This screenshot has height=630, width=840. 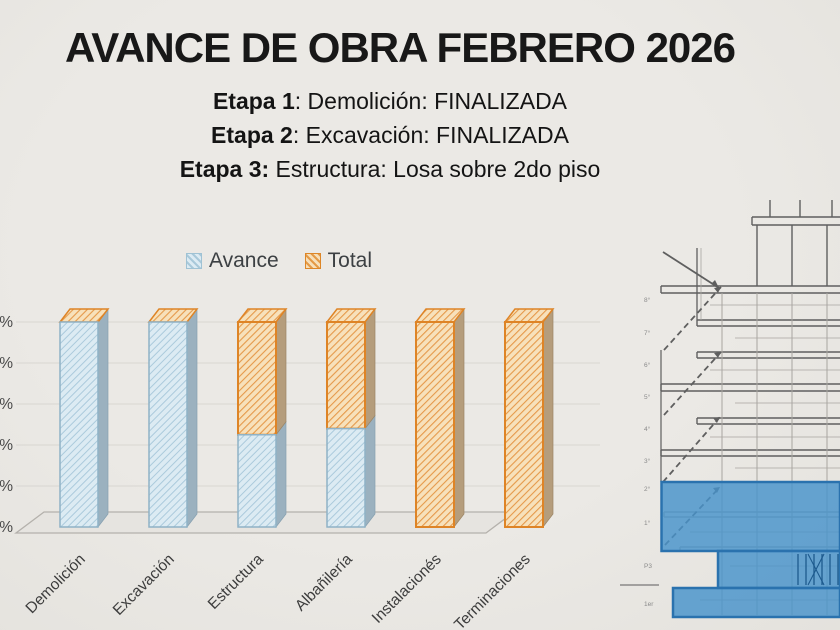 I want to click on level-mark: 5°, so click(x=647, y=397).